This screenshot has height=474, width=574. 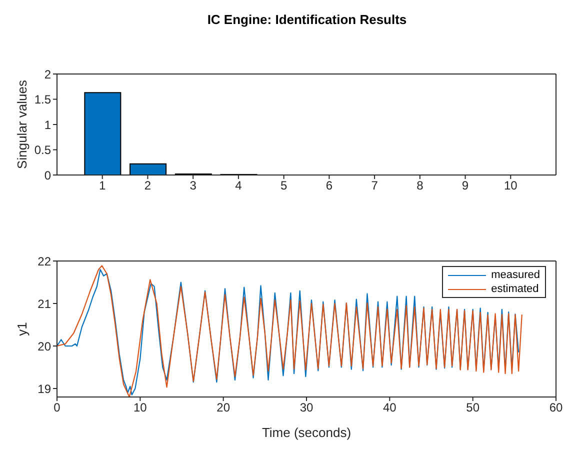 I want to click on chart-title: IC Engine: Identification Results, so click(x=307, y=19).